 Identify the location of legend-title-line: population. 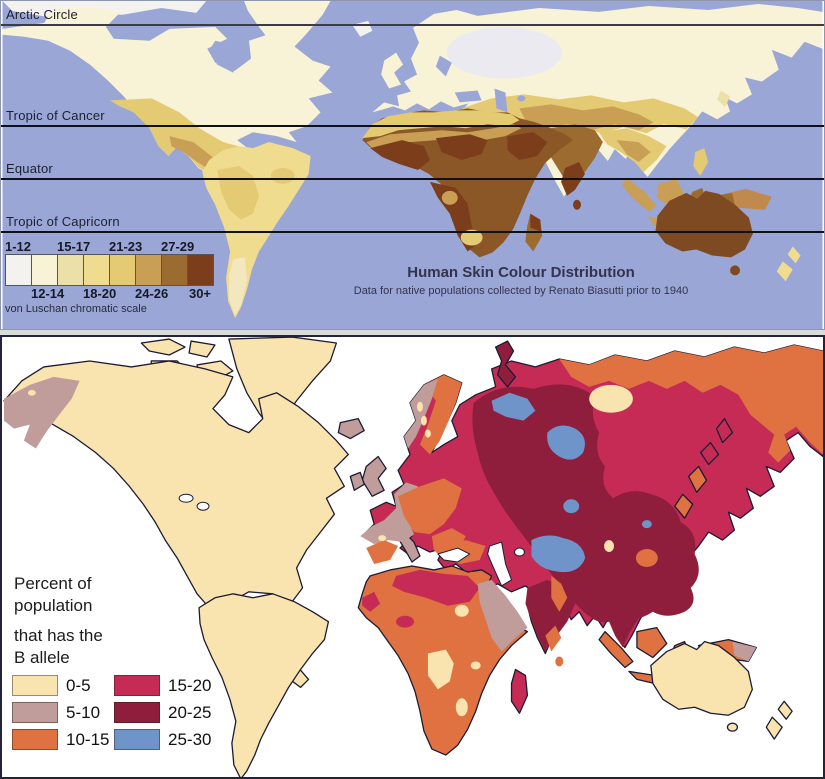
(53, 605).